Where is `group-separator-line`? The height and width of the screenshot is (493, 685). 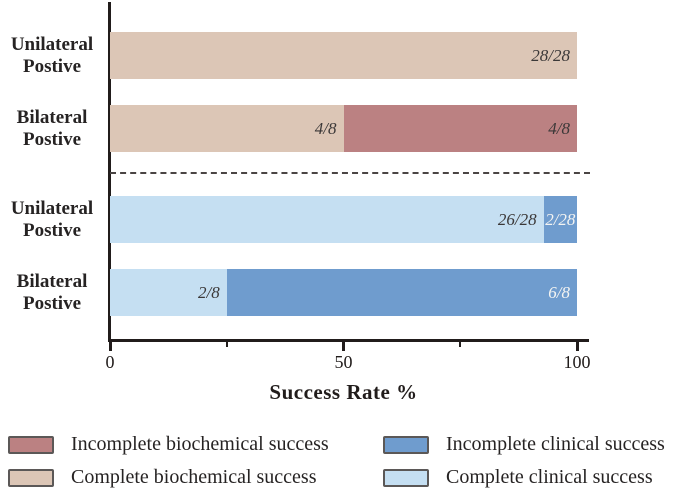
group-separator-line is located at coordinates (350, 173).